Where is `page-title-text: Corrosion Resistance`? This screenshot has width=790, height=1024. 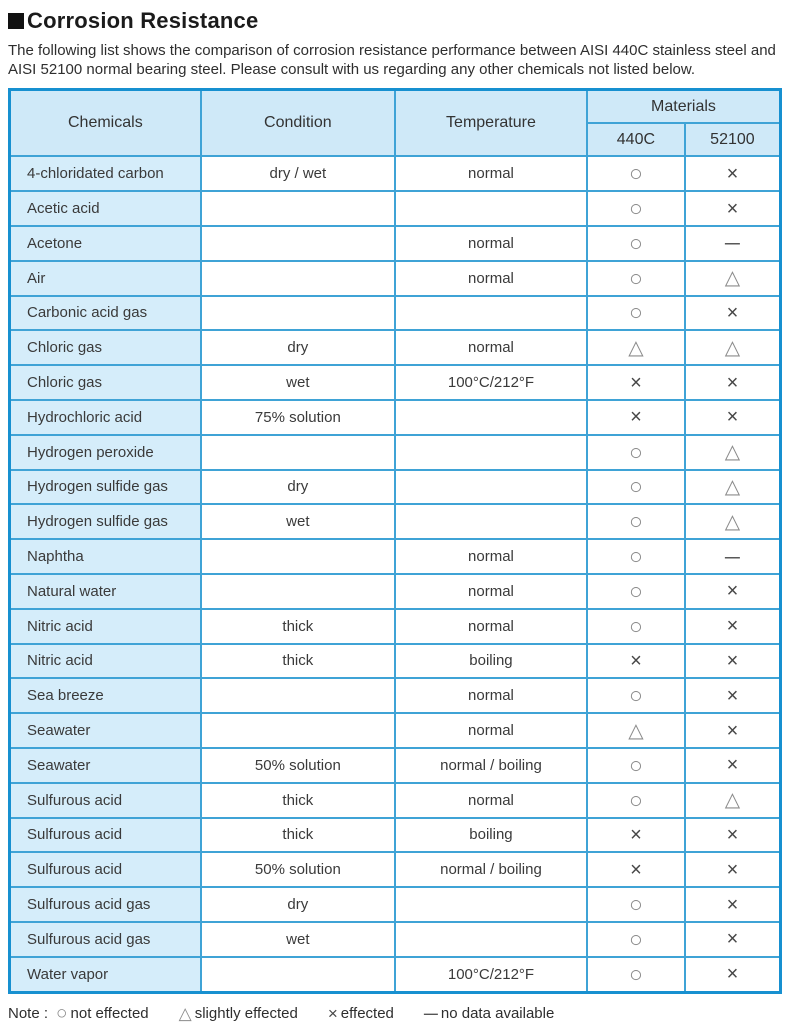
page-title-text: Corrosion Resistance is located at coordinates (143, 20).